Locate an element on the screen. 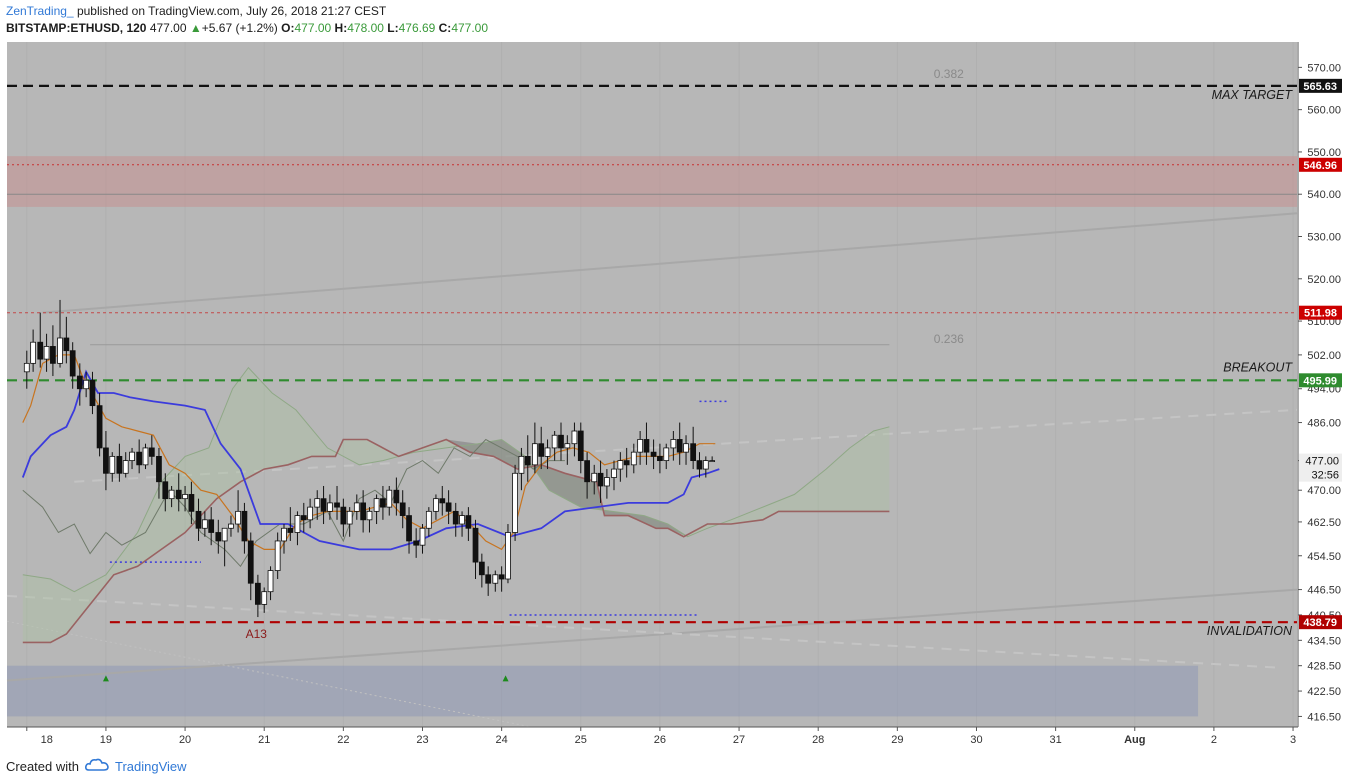  close-value: 477.00 is located at coordinates (470, 28).